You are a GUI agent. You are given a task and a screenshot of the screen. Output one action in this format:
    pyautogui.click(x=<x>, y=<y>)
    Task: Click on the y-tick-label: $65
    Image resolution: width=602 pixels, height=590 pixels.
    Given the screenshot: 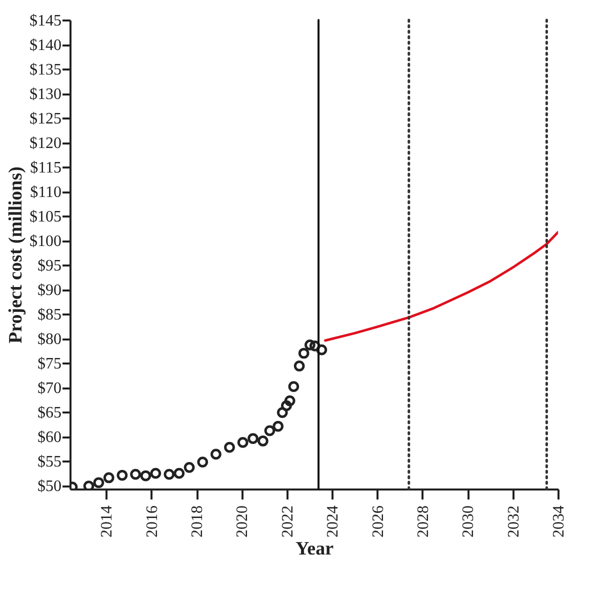 What is the action you would take?
    pyautogui.click(x=50, y=413)
    